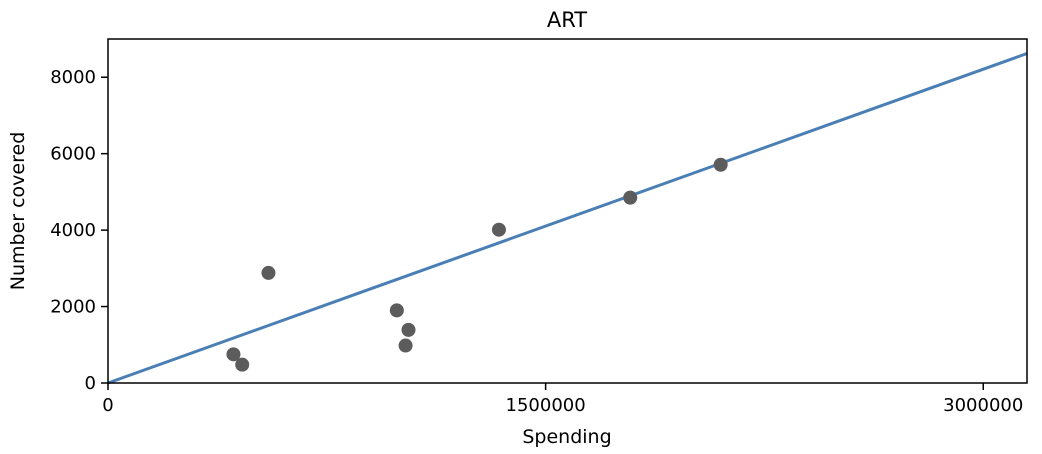 This screenshot has height=454, width=1042. Describe the element at coordinates (73, 154) in the screenshot. I see `y-tick-label: 6000` at that location.